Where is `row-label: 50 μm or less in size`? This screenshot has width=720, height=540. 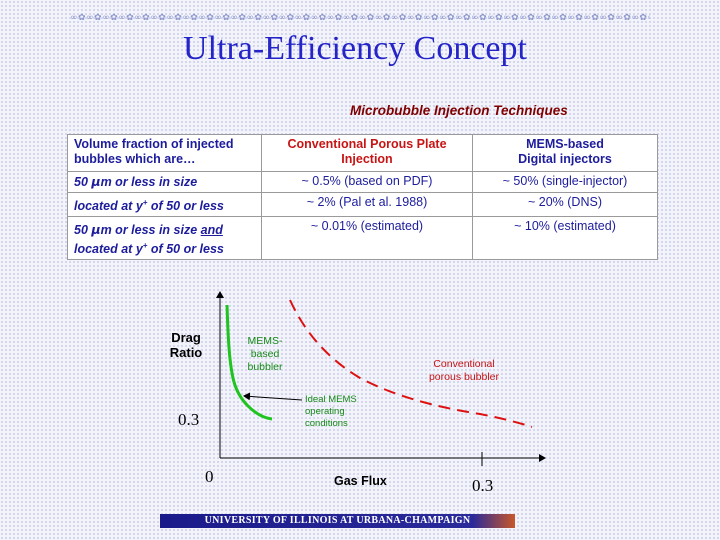 row-label: 50 μm or less in size is located at coordinates (164, 182).